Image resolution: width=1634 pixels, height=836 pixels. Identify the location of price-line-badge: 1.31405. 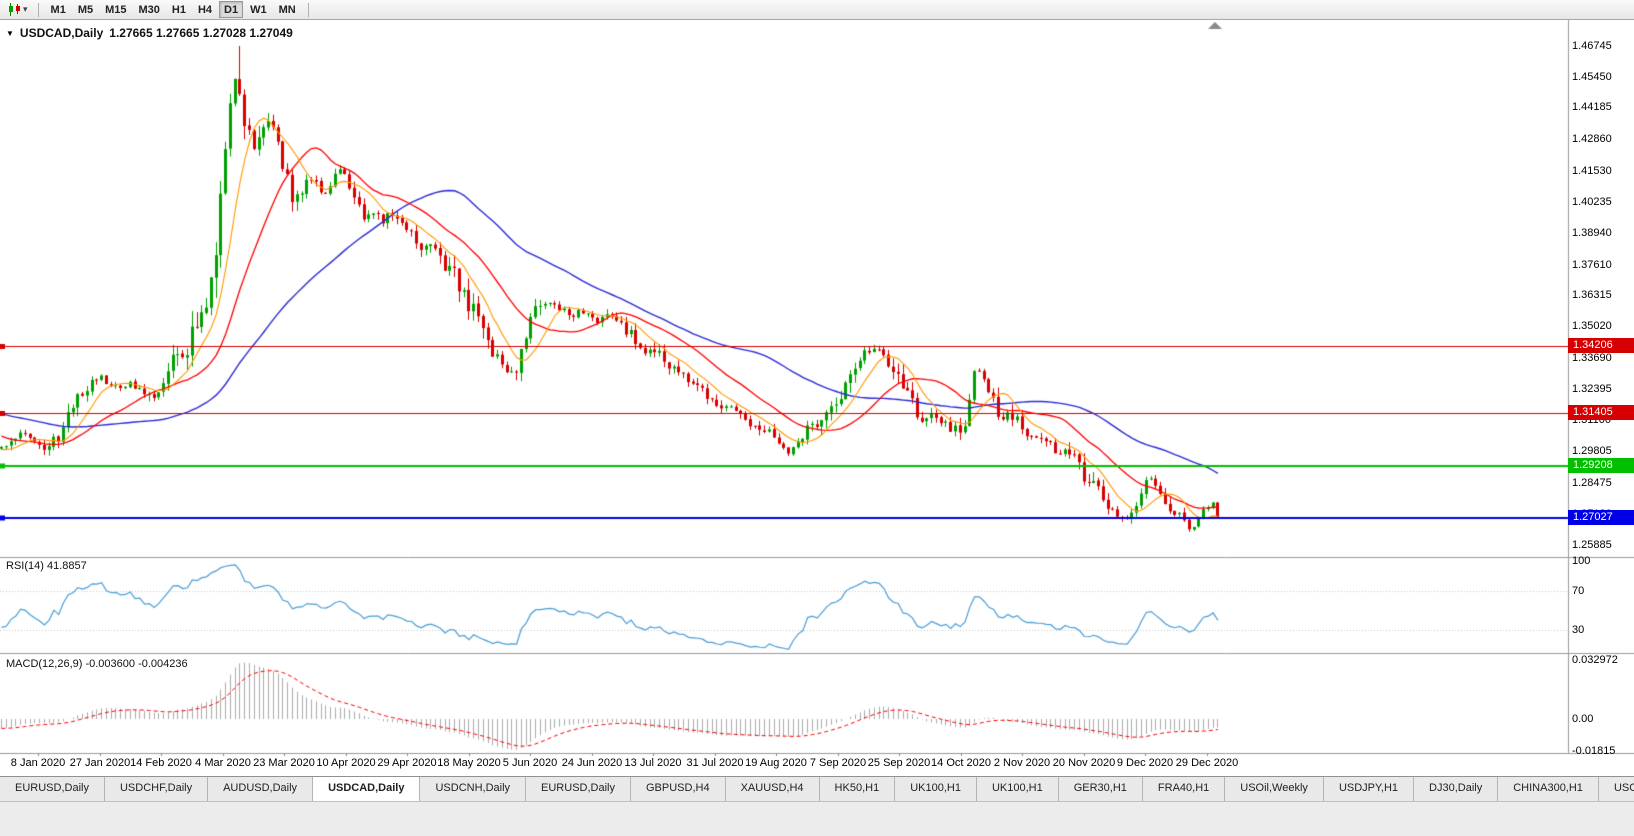
(1601, 412).